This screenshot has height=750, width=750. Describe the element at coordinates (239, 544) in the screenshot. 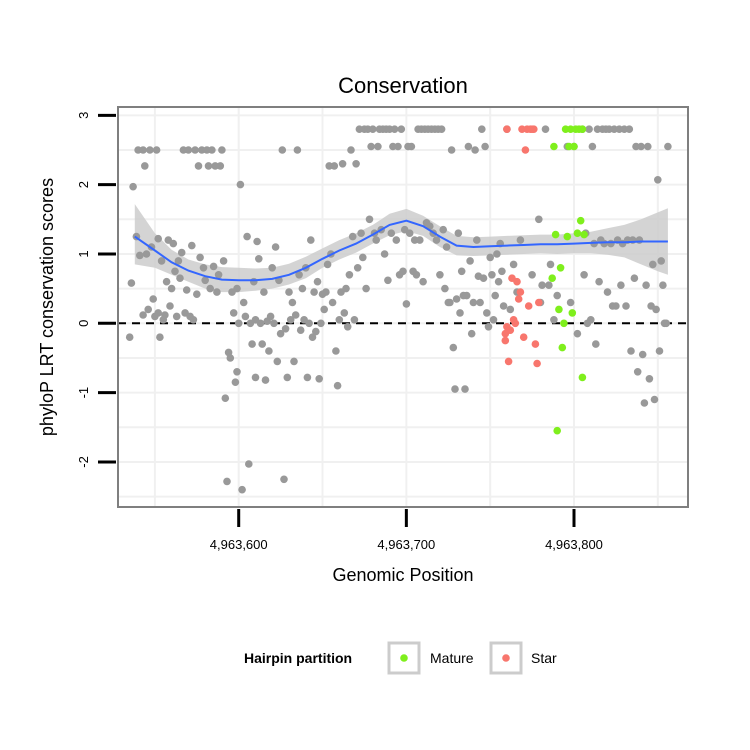

I see `x-tick-label: 4,963,600` at that location.